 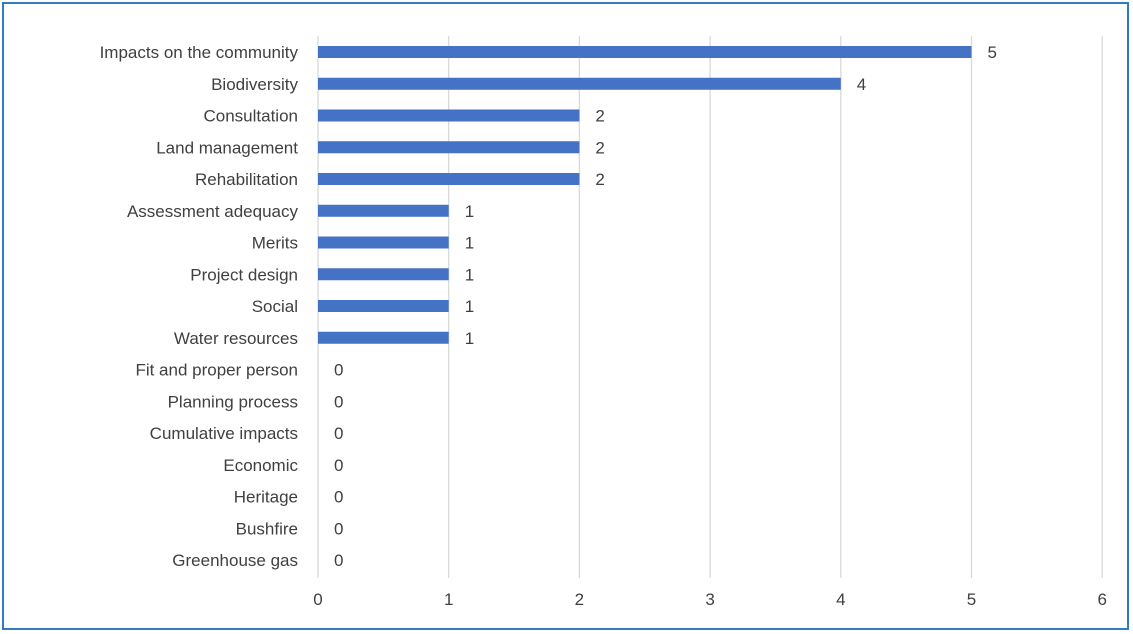 I want to click on category-label: Project design, so click(x=244, y=274).